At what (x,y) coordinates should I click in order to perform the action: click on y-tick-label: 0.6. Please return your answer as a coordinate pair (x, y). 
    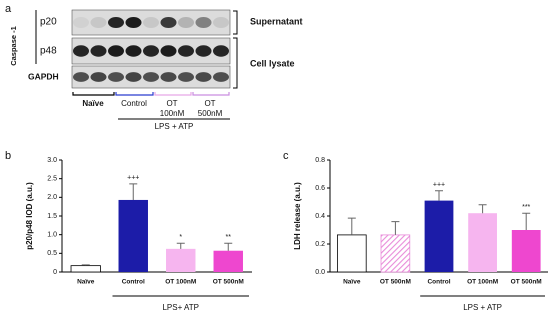
    Looking at the image, I should click on (320, 188).